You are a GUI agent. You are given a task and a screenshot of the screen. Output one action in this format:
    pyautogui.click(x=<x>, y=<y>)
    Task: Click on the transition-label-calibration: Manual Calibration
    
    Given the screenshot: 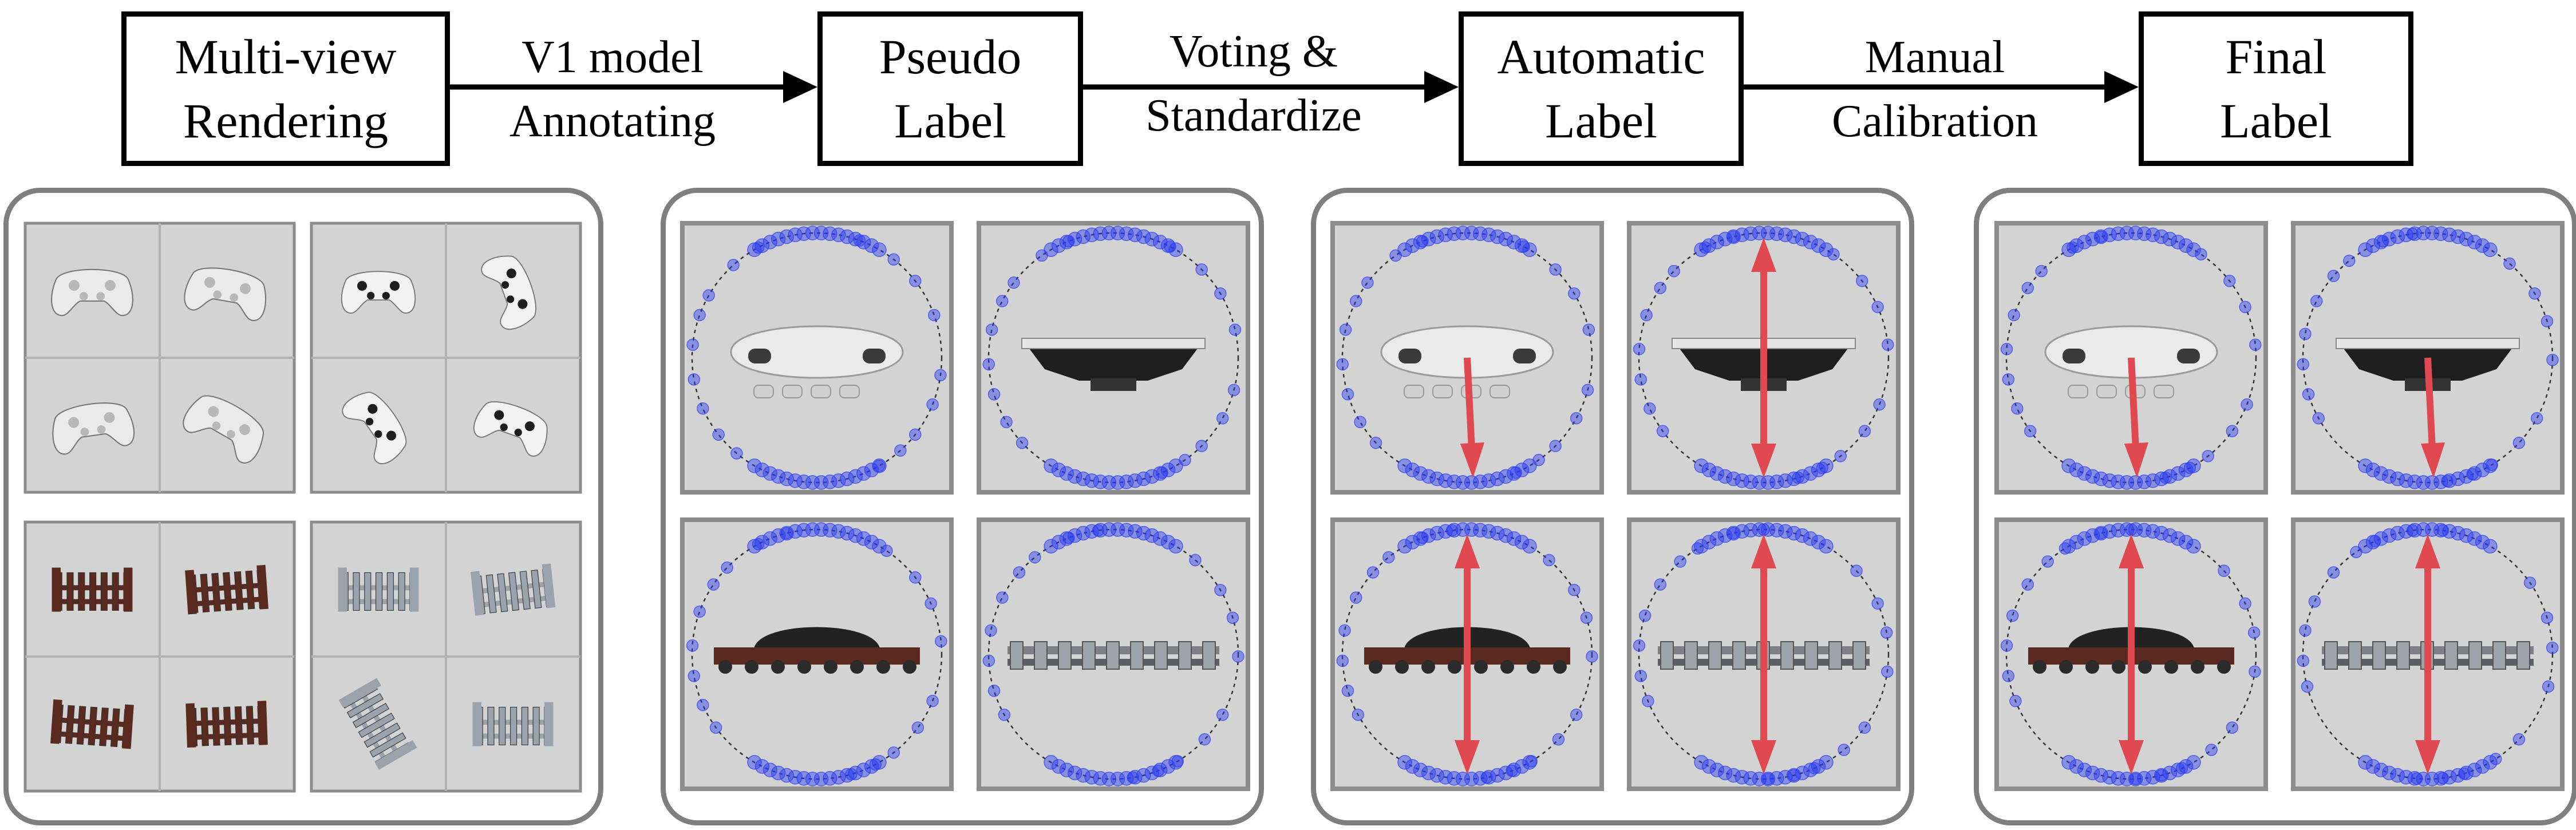 What is the action you would take?
    pyautogui.click(x=1935, y=89)
    